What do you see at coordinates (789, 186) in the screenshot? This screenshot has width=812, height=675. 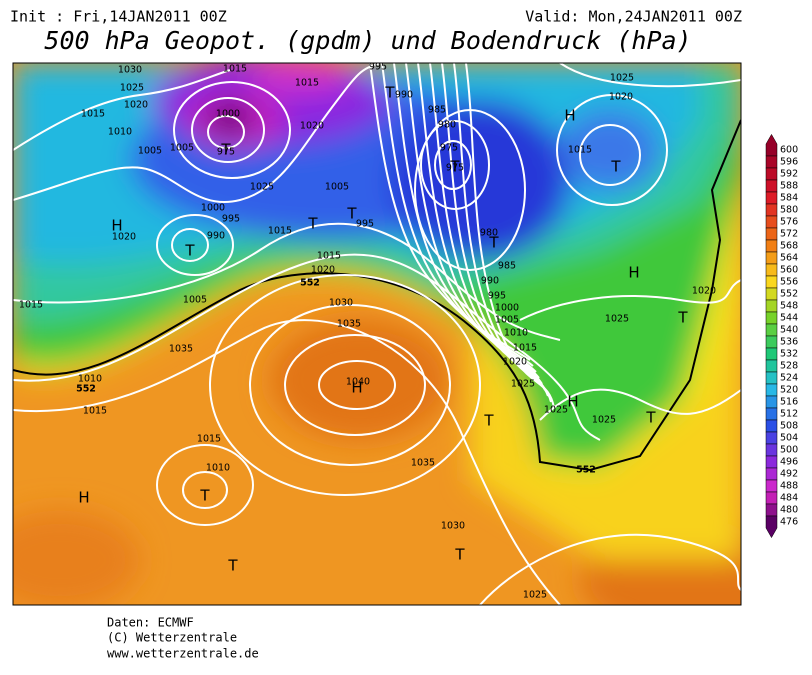 I see `colorbar-label: 588` at bounding box center [789, 186].